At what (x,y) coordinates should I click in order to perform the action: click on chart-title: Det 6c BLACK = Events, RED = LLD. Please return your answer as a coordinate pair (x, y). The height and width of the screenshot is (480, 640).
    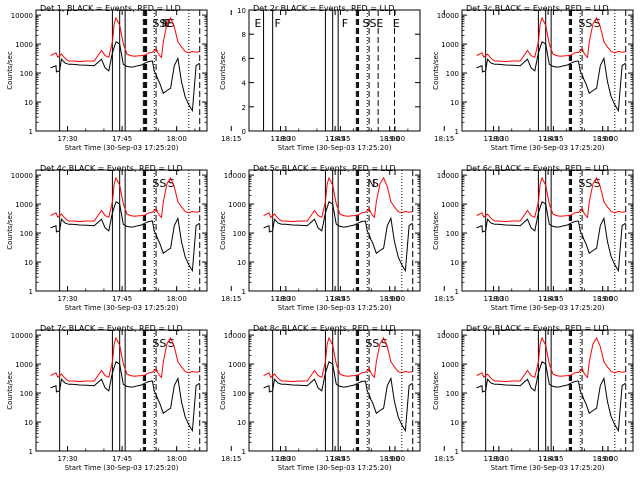
    Looking at the image, I should click on (537, 168).